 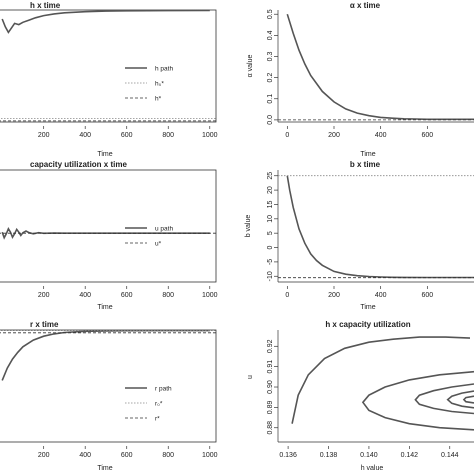 What do you see at coordinates (270, 387) in the screenshot?
I see `y-tick-label: 0.90` at bounding box center [270, 387].